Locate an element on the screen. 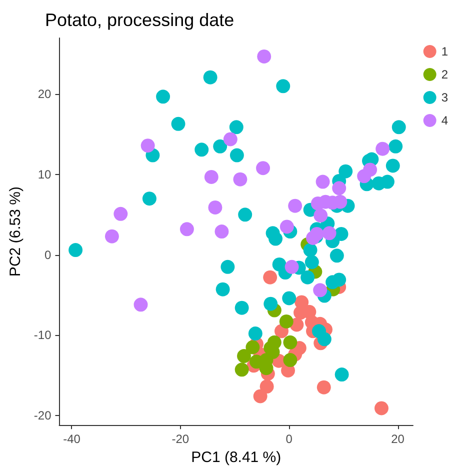 The height and width of the screenshot is (470, 455). x-tick-label: -20 is located at coordinates (181, 439).